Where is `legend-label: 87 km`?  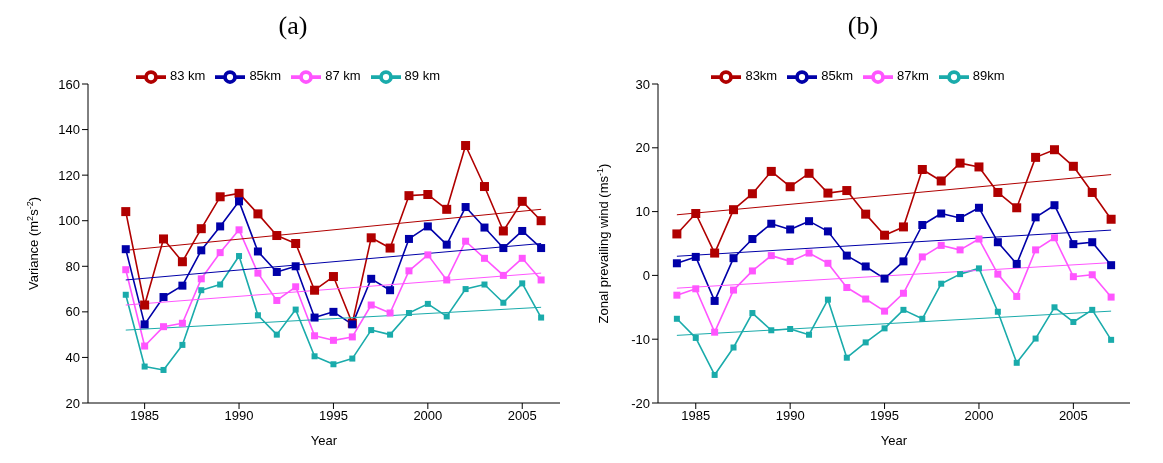
legend-label: 87 km is located at coordinates (343, 76).